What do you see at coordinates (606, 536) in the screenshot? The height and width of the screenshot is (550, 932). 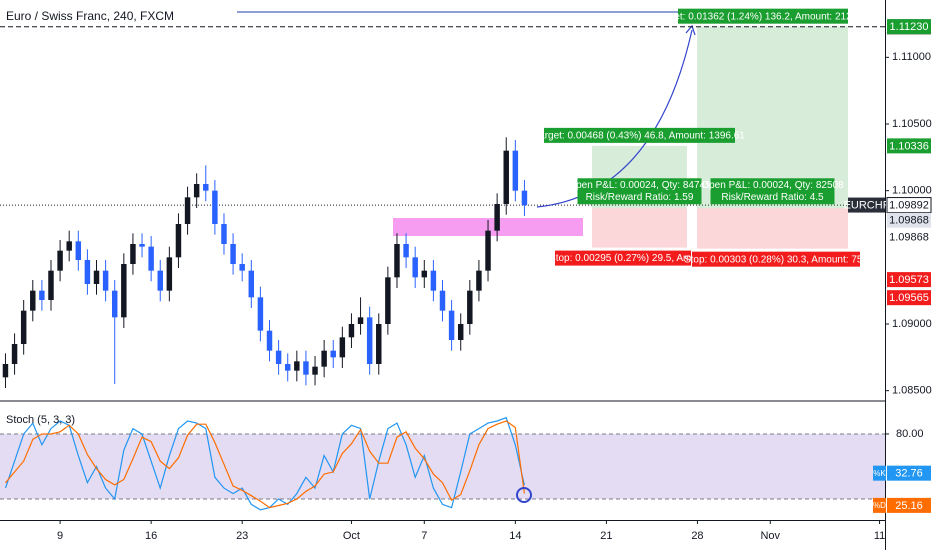 I see `x-tick-label: 21` at bounding box center [606, 536].